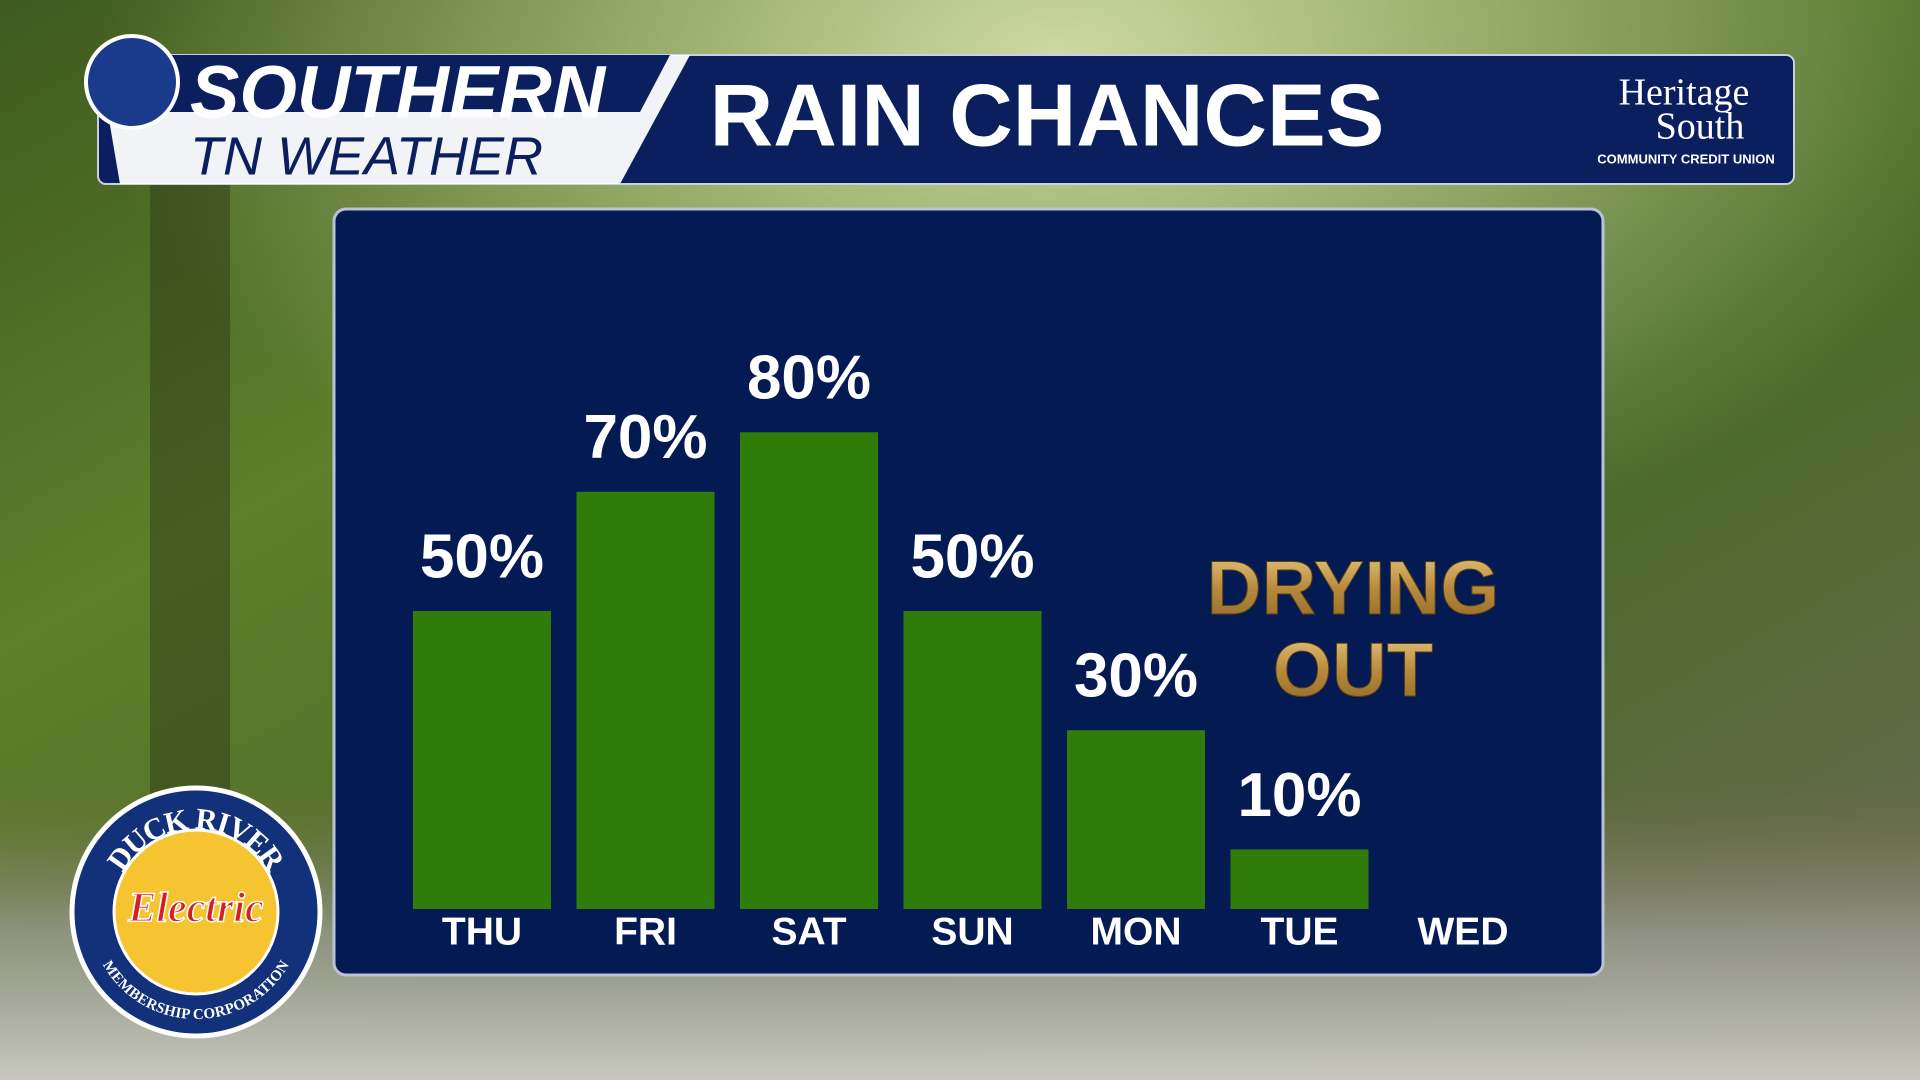  What do you see at coordinates (190, 500) in the screenshot?
I see `background-trunk` at bounding box center [190, 500].